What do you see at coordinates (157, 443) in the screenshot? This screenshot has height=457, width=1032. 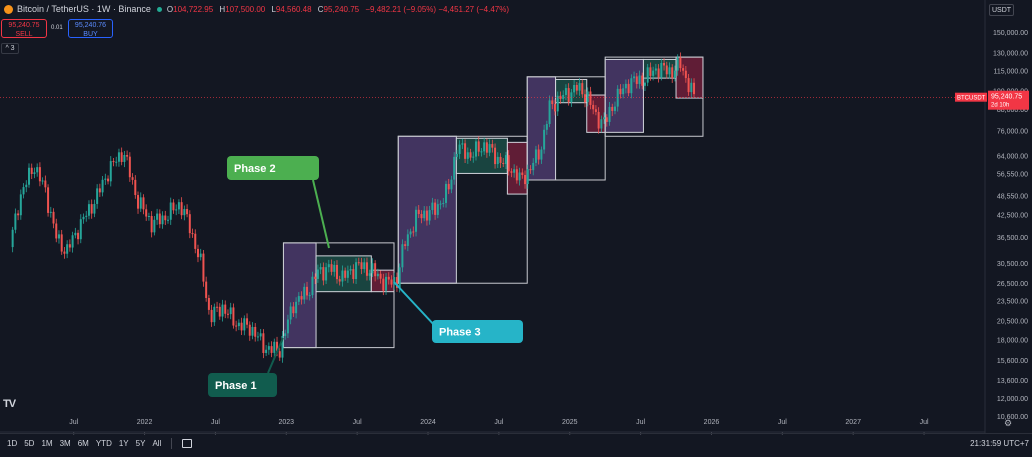 I see `range-all-button: All` at bounding box center [157, 443].